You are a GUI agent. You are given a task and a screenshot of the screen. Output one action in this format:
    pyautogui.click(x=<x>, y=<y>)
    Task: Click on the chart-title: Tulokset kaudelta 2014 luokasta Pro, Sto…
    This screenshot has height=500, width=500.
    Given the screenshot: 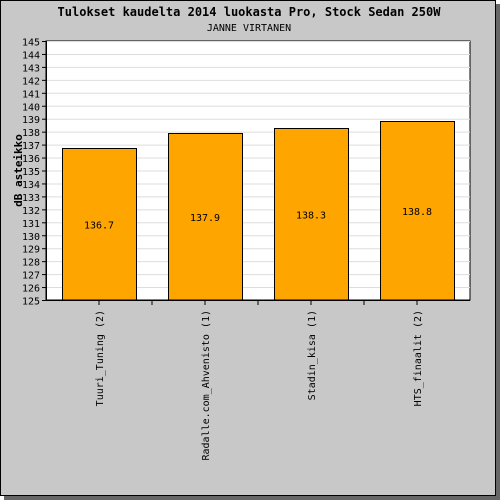 What is the action you would take?
    pyautogui.click(x=249, y=12)
    